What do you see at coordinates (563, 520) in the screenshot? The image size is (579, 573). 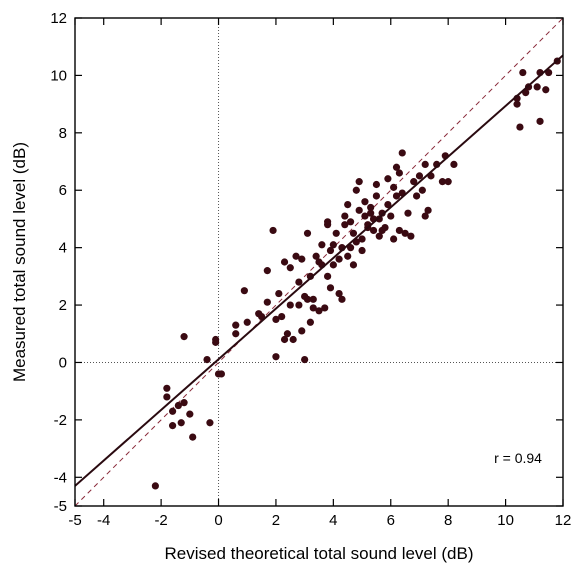 I see `x-tick-label: 12` at bounding box center [563, 520].